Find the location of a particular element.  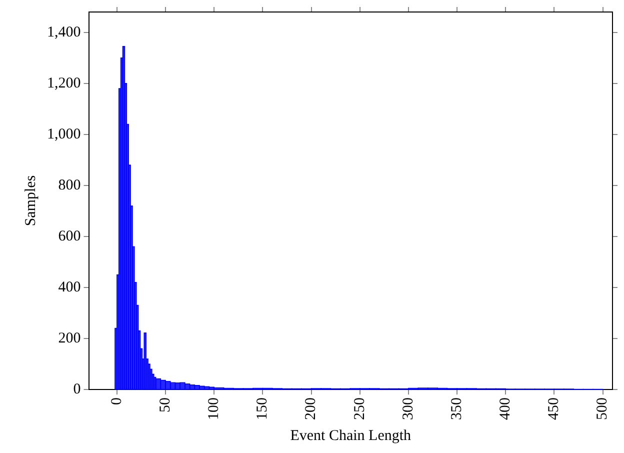

x-tick-label: 250 is located at coordinates (360, 409).